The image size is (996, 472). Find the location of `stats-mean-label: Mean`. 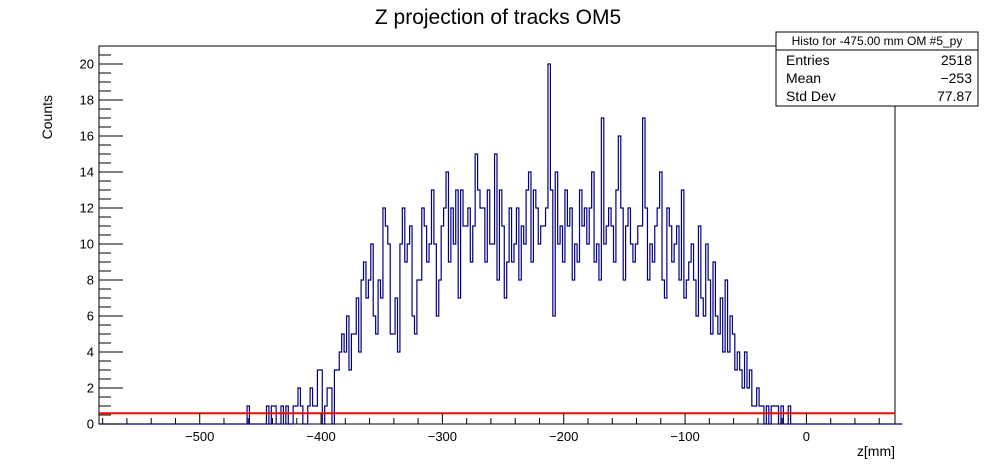

stats-mean-label: Mean is located at coordinates (803, 78).